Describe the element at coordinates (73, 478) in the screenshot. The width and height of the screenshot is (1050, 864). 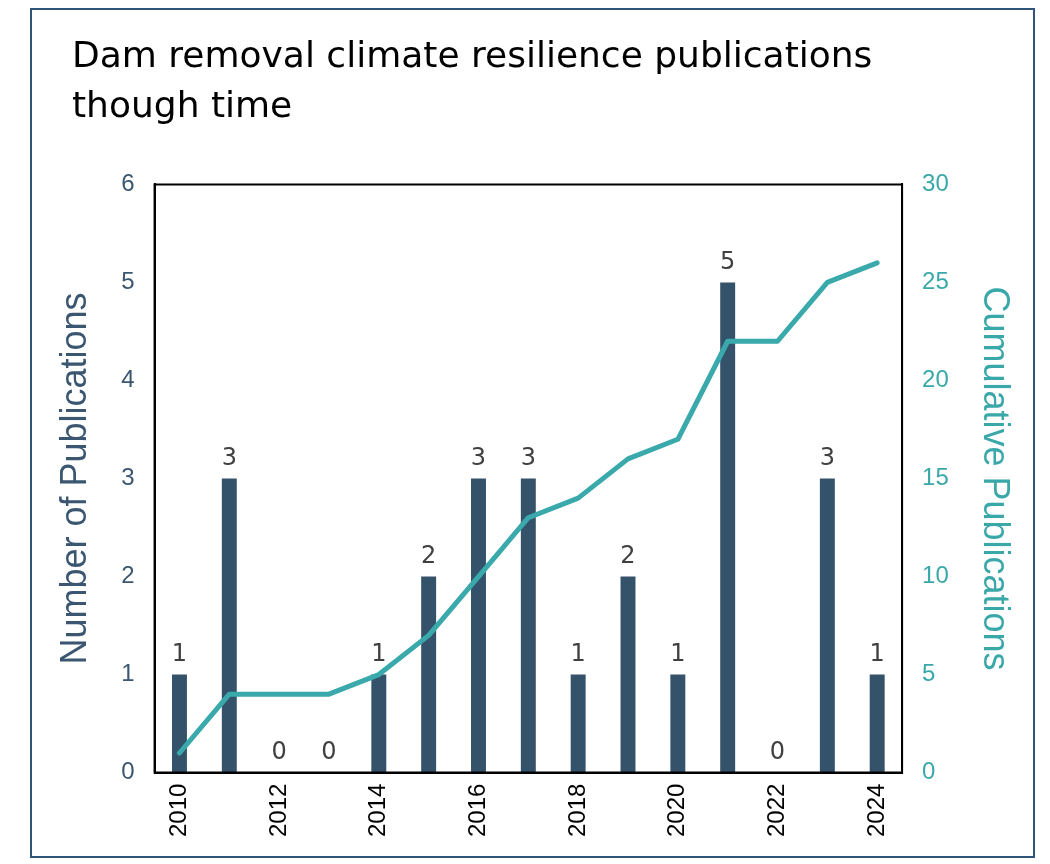
I see `y-axis-title: Number of Publications` at that location.